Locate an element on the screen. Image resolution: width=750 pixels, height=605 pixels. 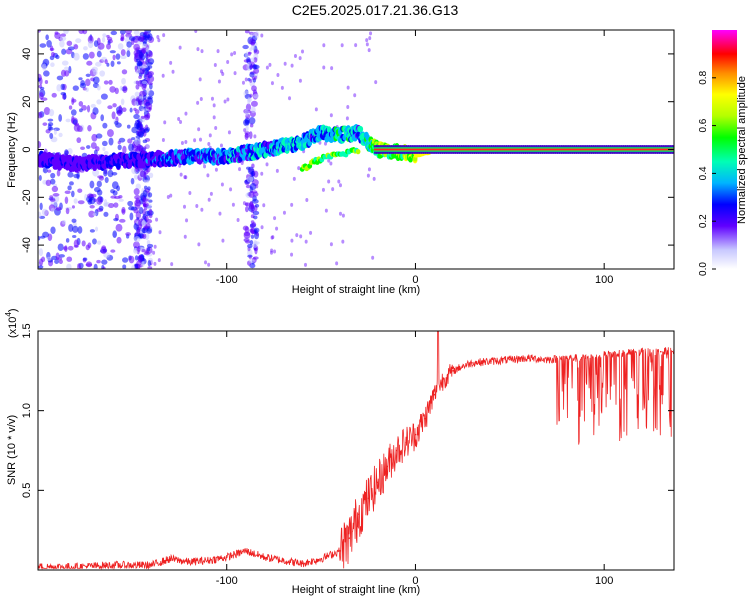
x-tick-label: -100 is located at coordinates (227, 280).